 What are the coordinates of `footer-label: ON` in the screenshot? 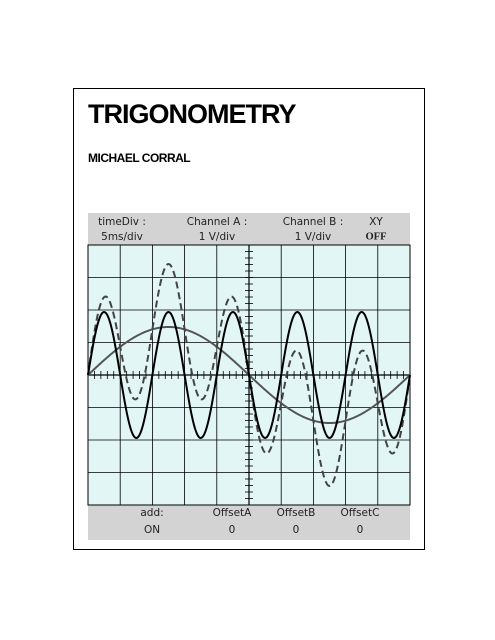 It's located at (152, 530).